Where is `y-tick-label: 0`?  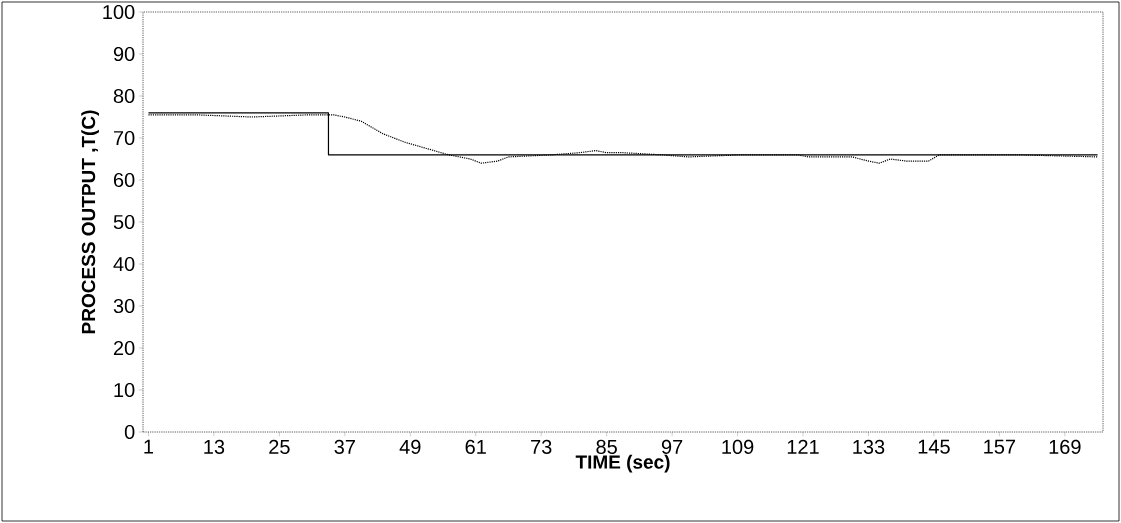 y-tick-label: 0 is located at coordinates (129, 432).